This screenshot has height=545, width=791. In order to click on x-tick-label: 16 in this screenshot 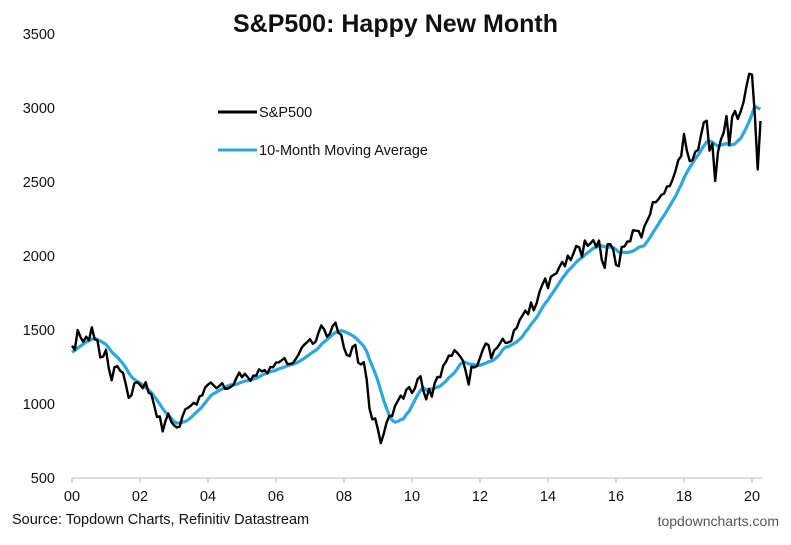, I will do `click(616, 497)`.